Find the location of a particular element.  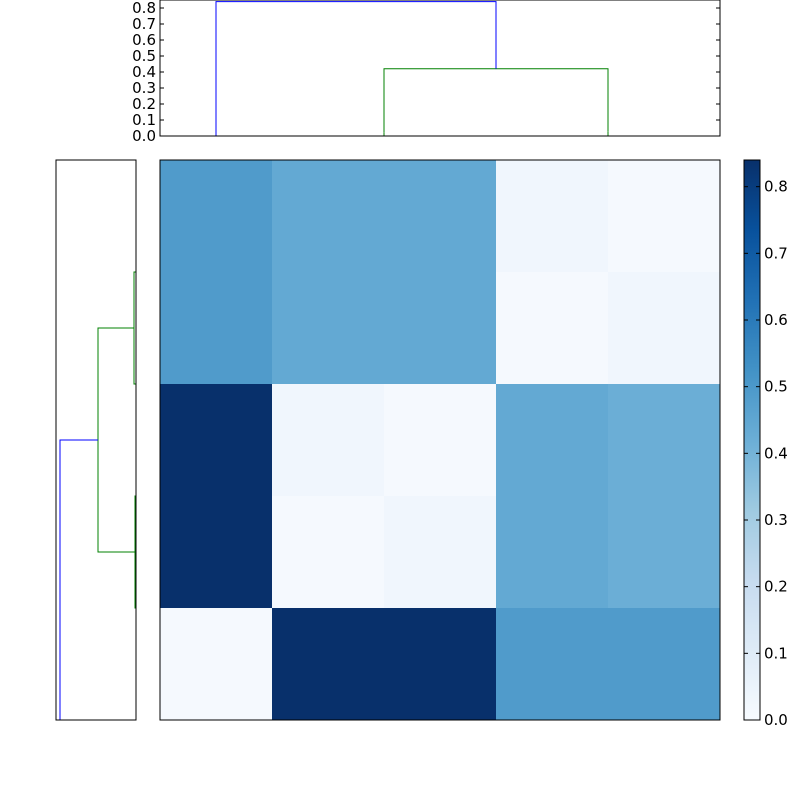

y-tick-label: 0.8 is located at coordinates (144, 8).